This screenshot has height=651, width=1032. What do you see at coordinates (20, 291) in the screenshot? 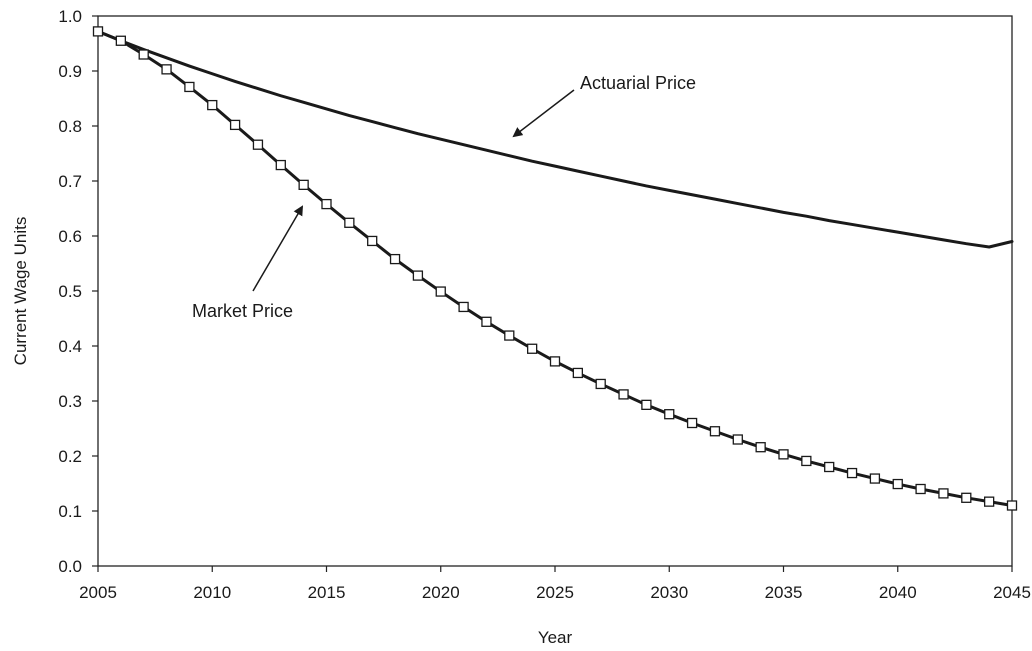
I see `y-axis-title: Current Wage Units` at bounding box center [20, 291].